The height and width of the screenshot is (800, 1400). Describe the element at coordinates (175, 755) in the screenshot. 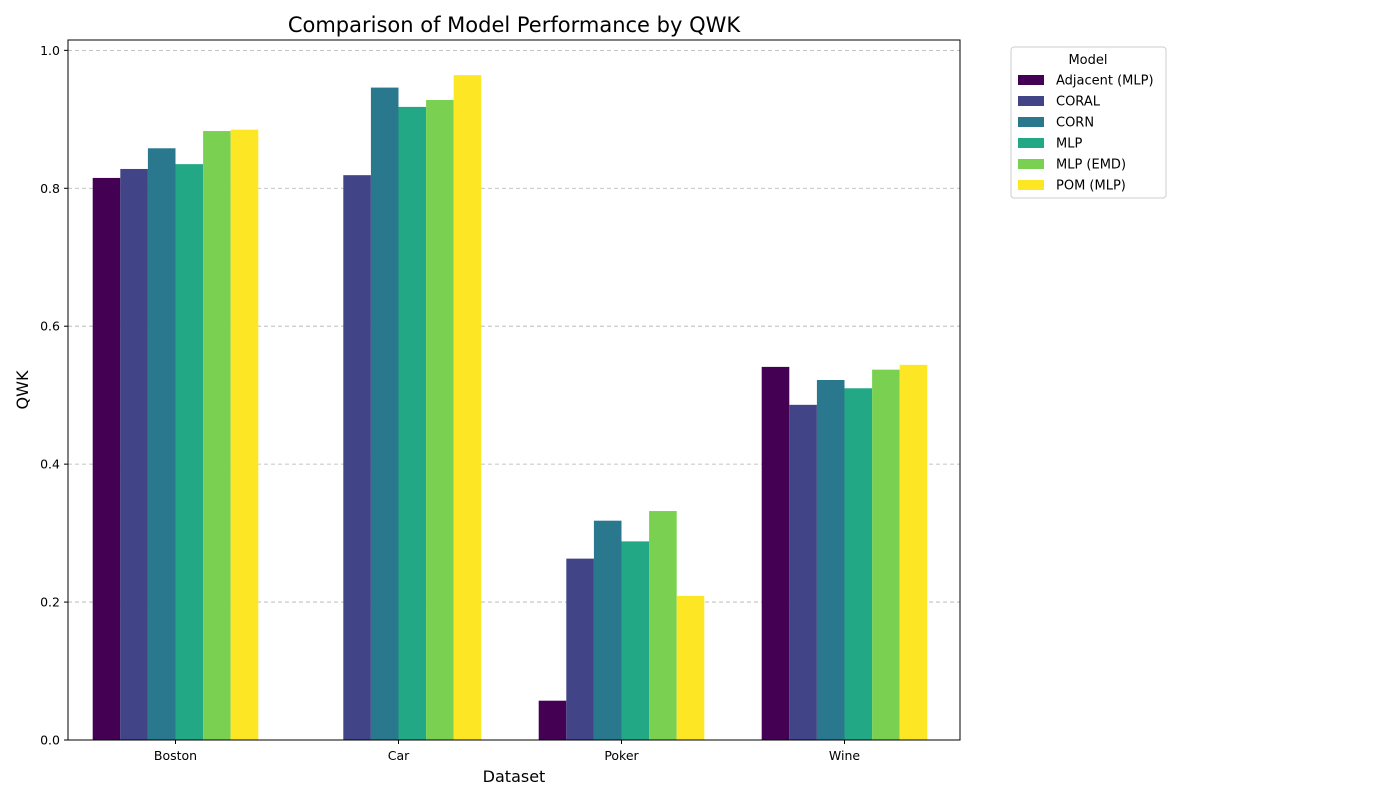

I see `x-tick-label: Boston` at that location.